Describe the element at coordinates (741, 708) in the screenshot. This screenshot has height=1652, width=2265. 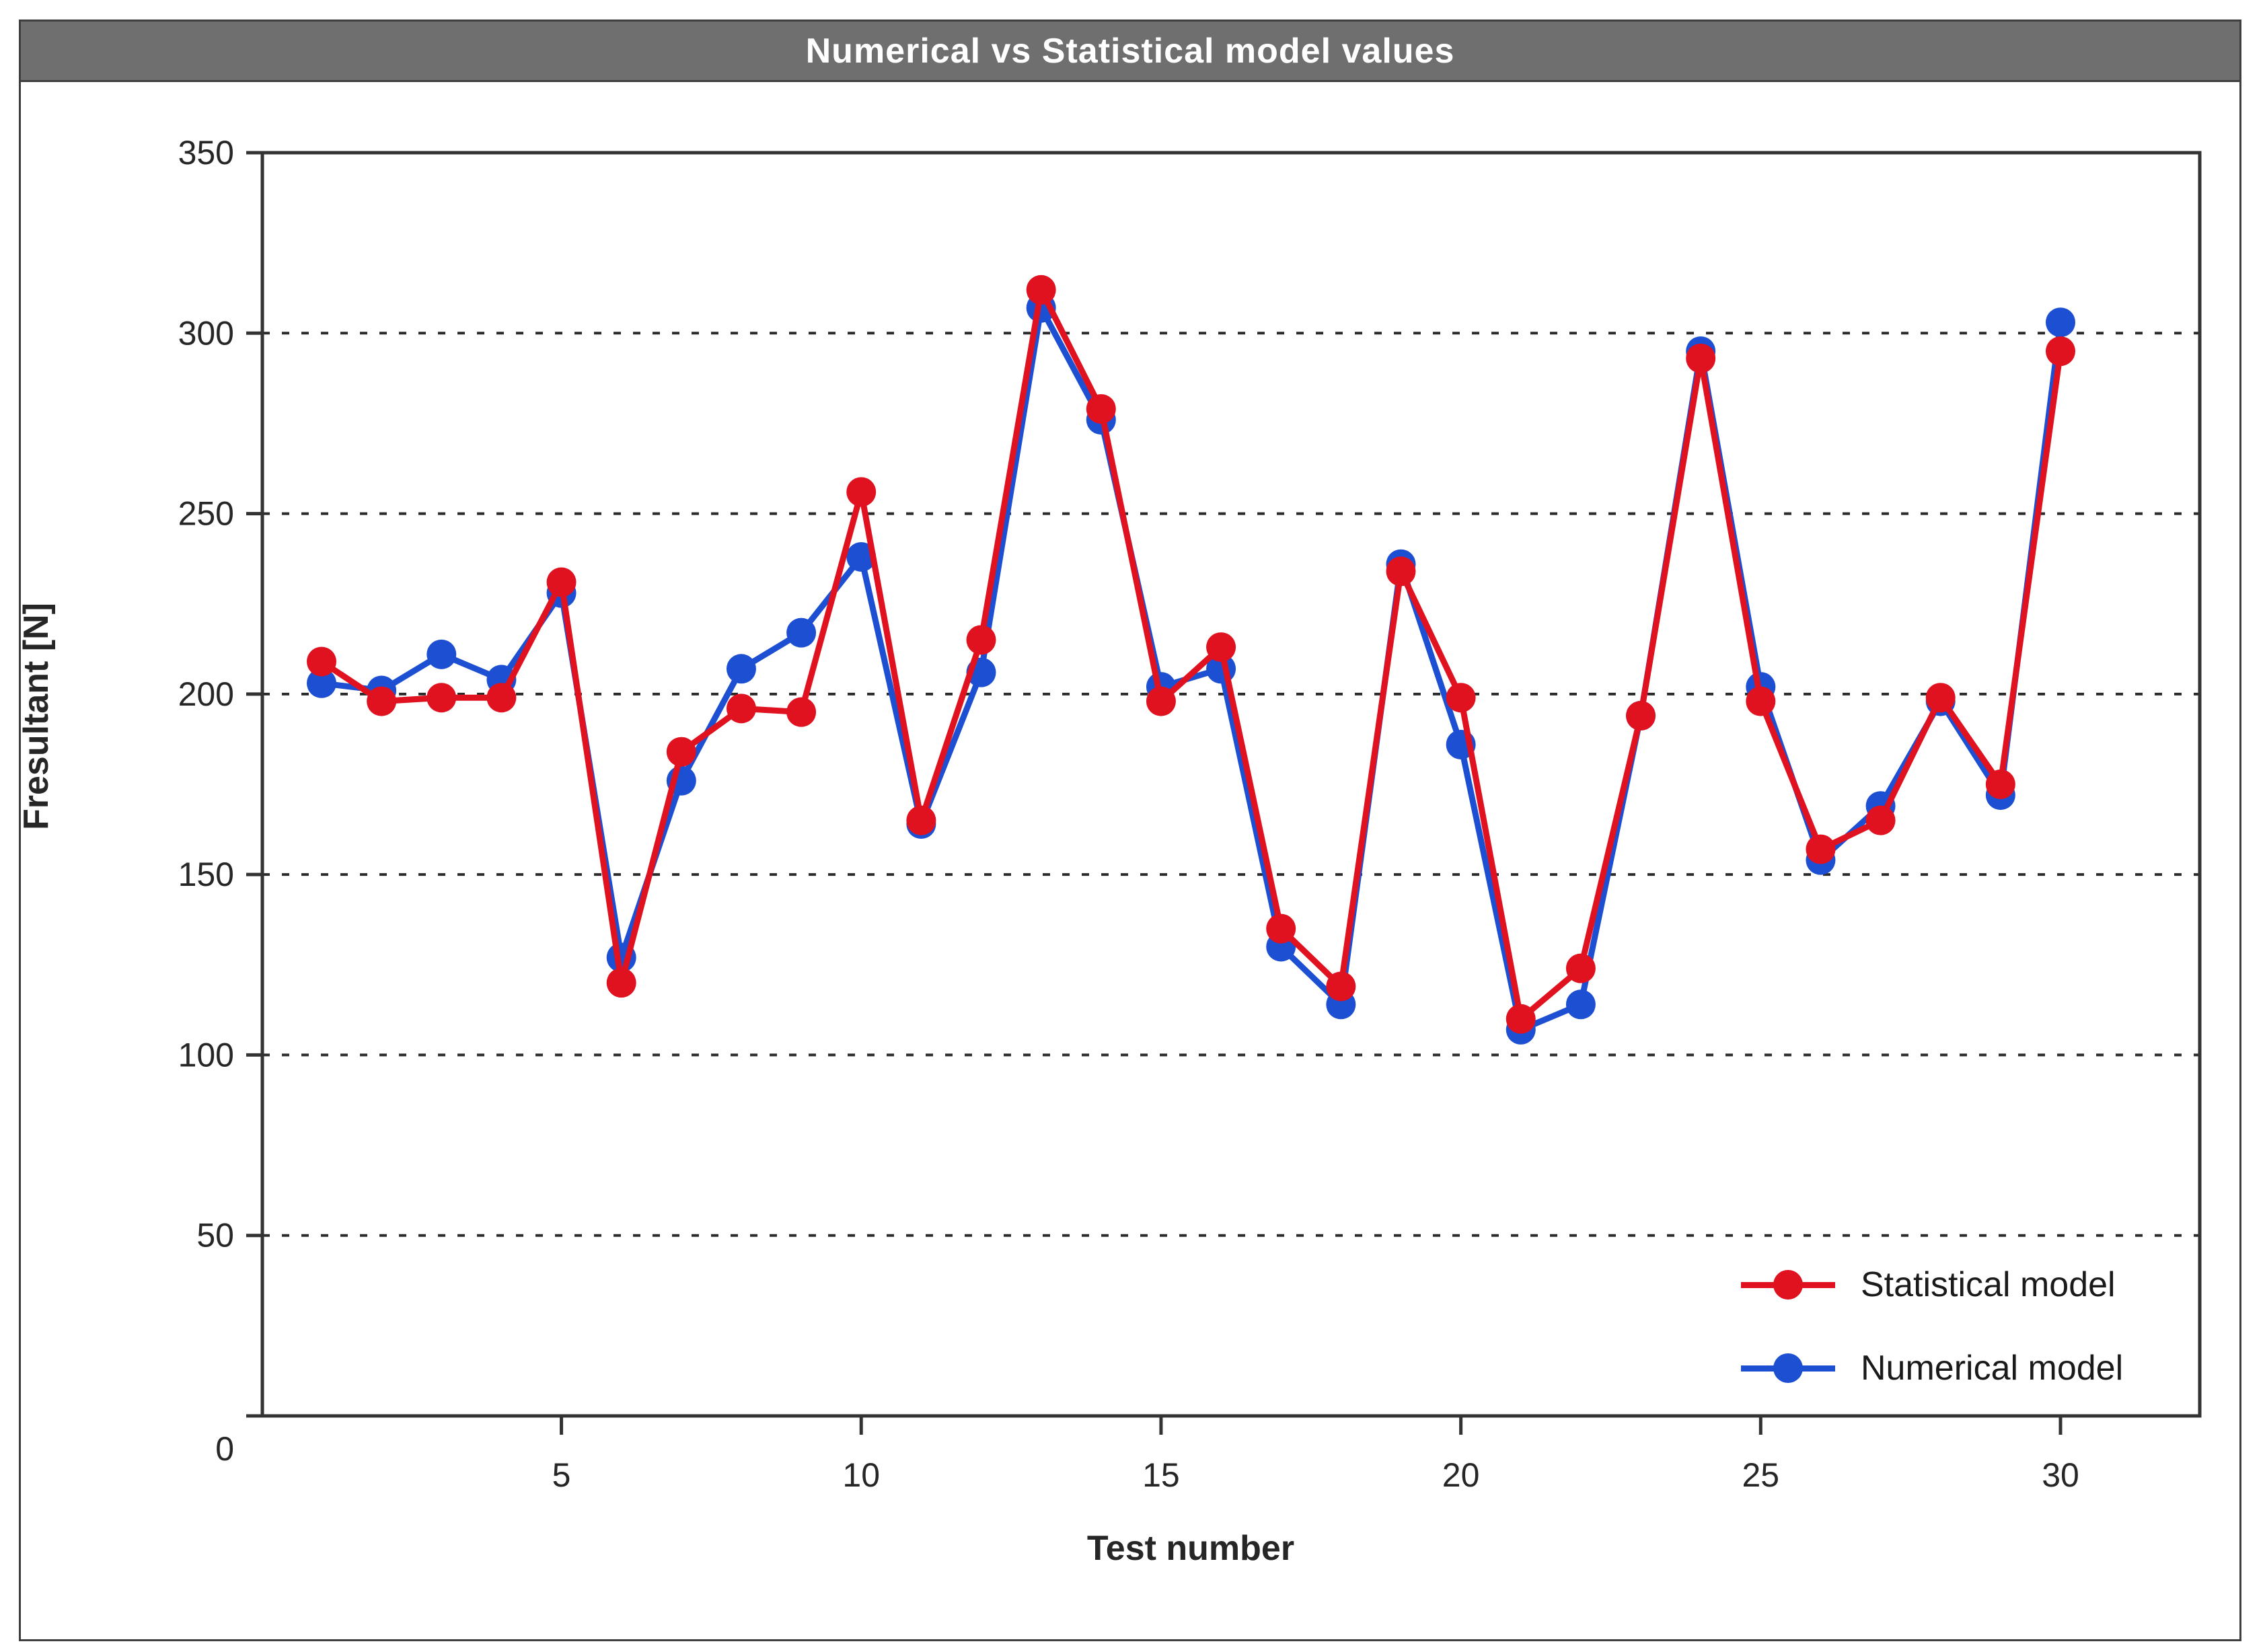
I see `data-point-statistical-x8` at that location.